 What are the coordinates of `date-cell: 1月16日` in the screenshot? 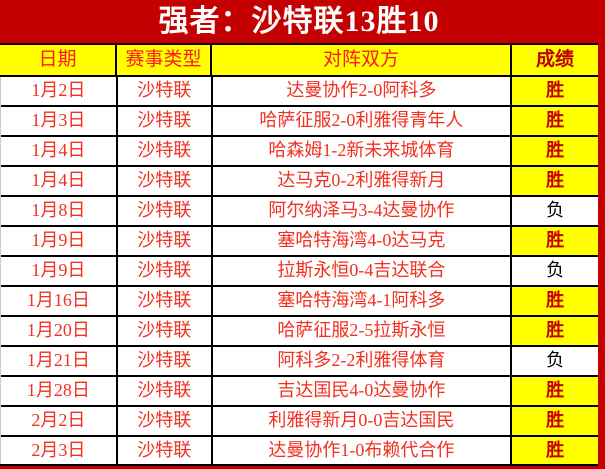 It's located at (59, 301).